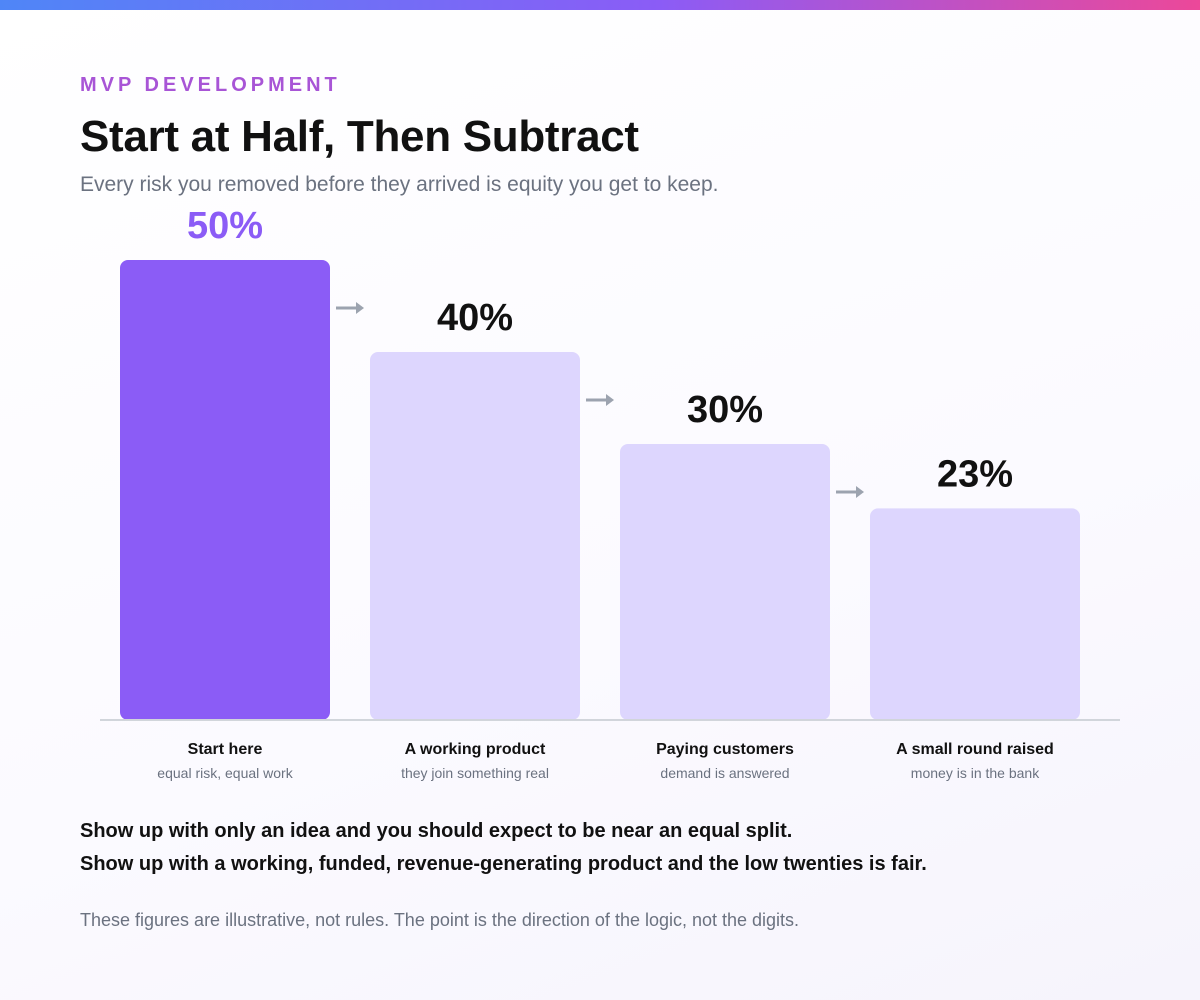 The height and width of the screenshot is (1000, 1200). Describe the element at coordinates (725, 410) in the screenshot. I see `value-label-3: 30%` at that location.